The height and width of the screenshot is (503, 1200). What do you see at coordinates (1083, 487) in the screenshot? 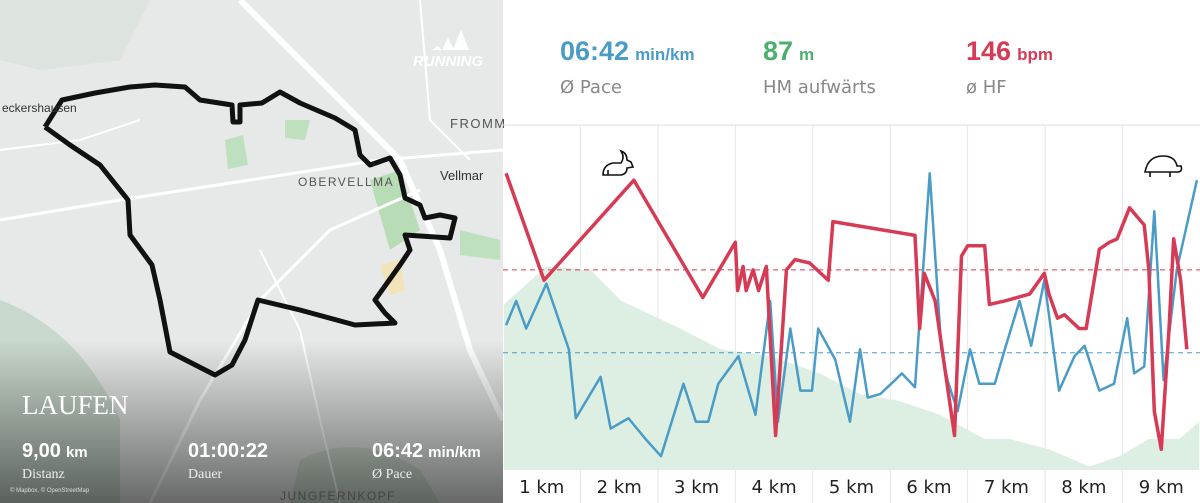
I see `x-tick-label: 8 km` at bounding box center [1083, 487].